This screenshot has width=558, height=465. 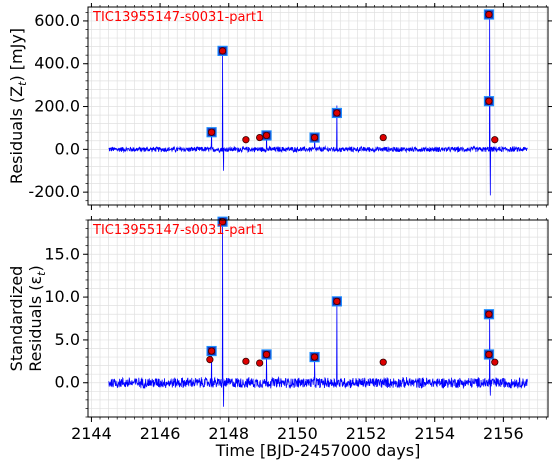 I want to click on x-axis-label: Time [BJD-2457000 days], so click(x=318, y=450).